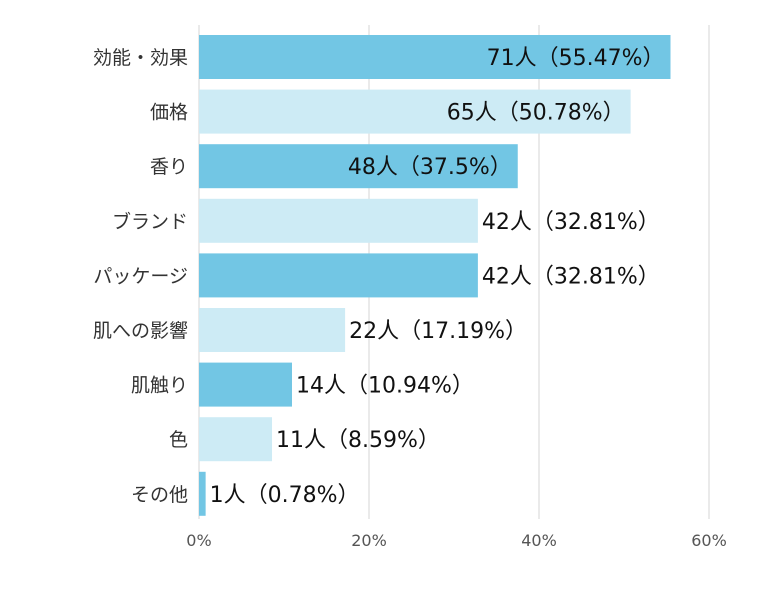 The width and height of the screenshot is (760, 600). What do you see at coordinates (358, 440) in the screenshot?
I see `data-label: 11人（8.59%）` at bounding box center [358, 440].